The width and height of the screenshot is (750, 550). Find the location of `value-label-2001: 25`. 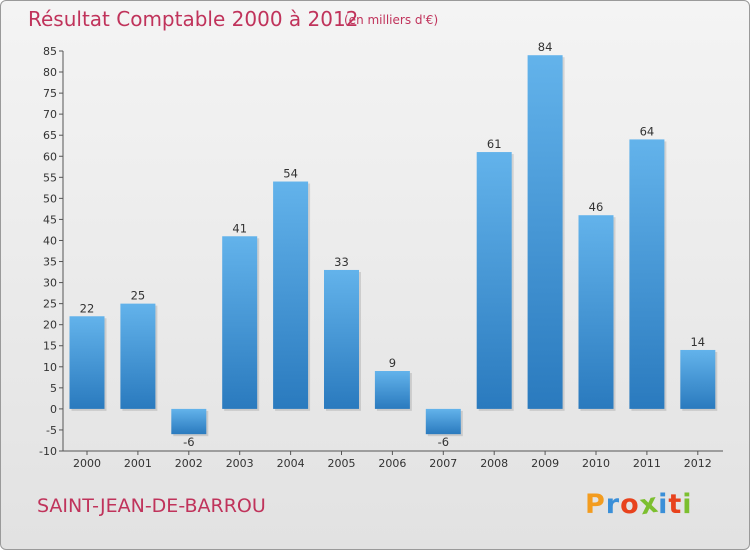

value-label-2001: 25 is located at coordinates (138, 296).